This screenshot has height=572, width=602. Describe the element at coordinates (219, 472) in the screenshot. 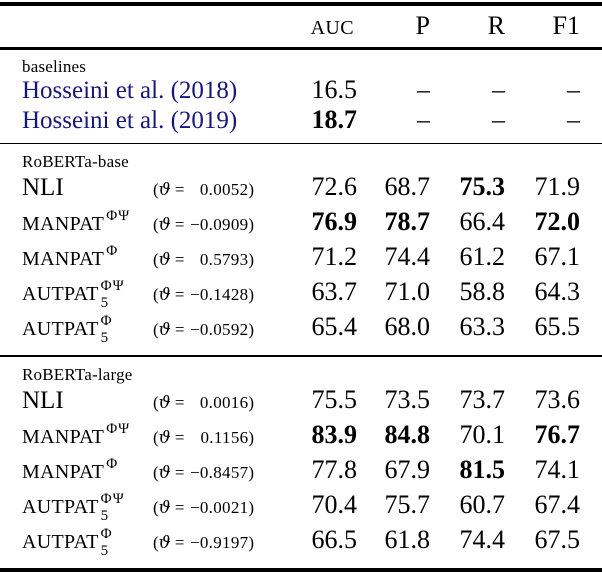

I see `theta-value: −0.8457` at that location.